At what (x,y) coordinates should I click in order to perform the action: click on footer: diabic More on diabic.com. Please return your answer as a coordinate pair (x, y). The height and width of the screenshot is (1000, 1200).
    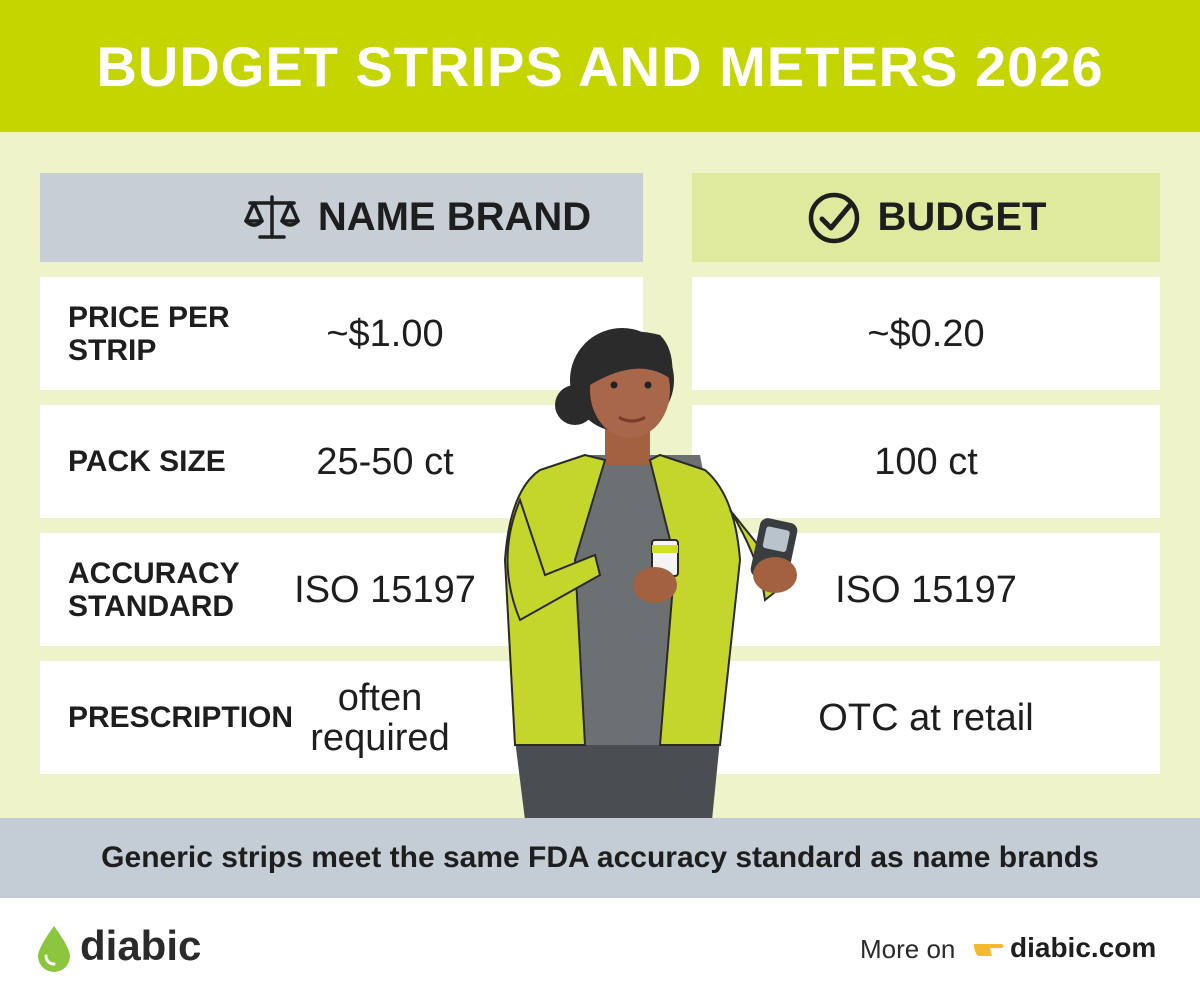
    Looking at the image, I should click on (600, 949).